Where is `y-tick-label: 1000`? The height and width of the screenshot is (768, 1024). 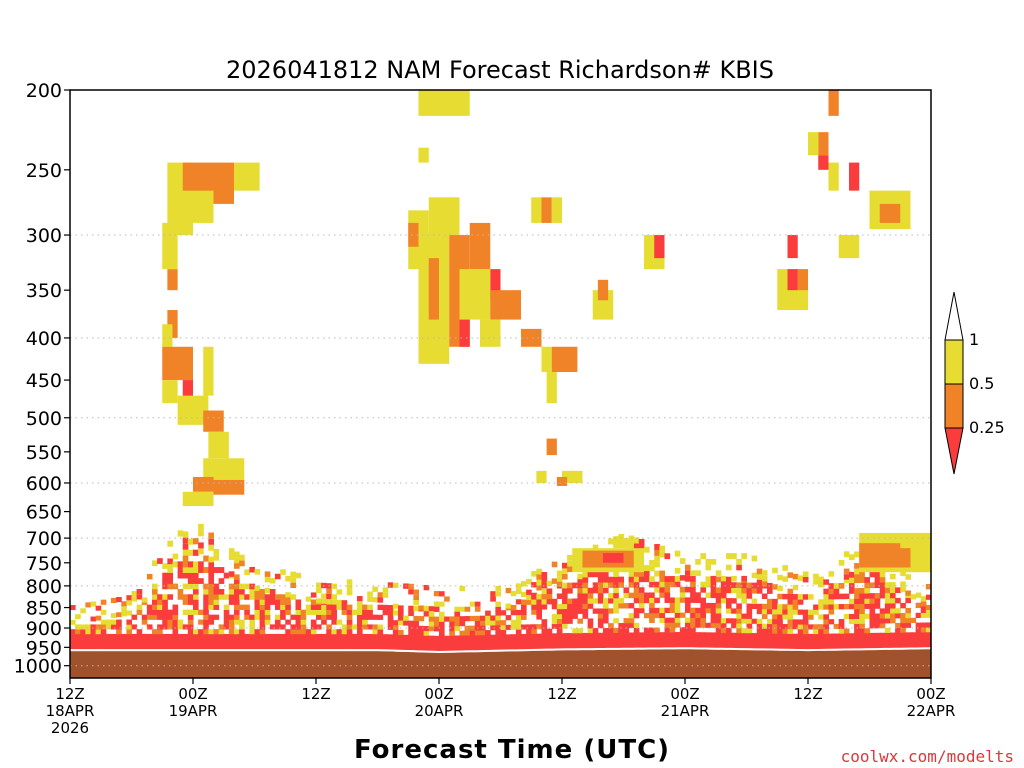 y-tick-label: 1000 is located at coordinates (38, 667).